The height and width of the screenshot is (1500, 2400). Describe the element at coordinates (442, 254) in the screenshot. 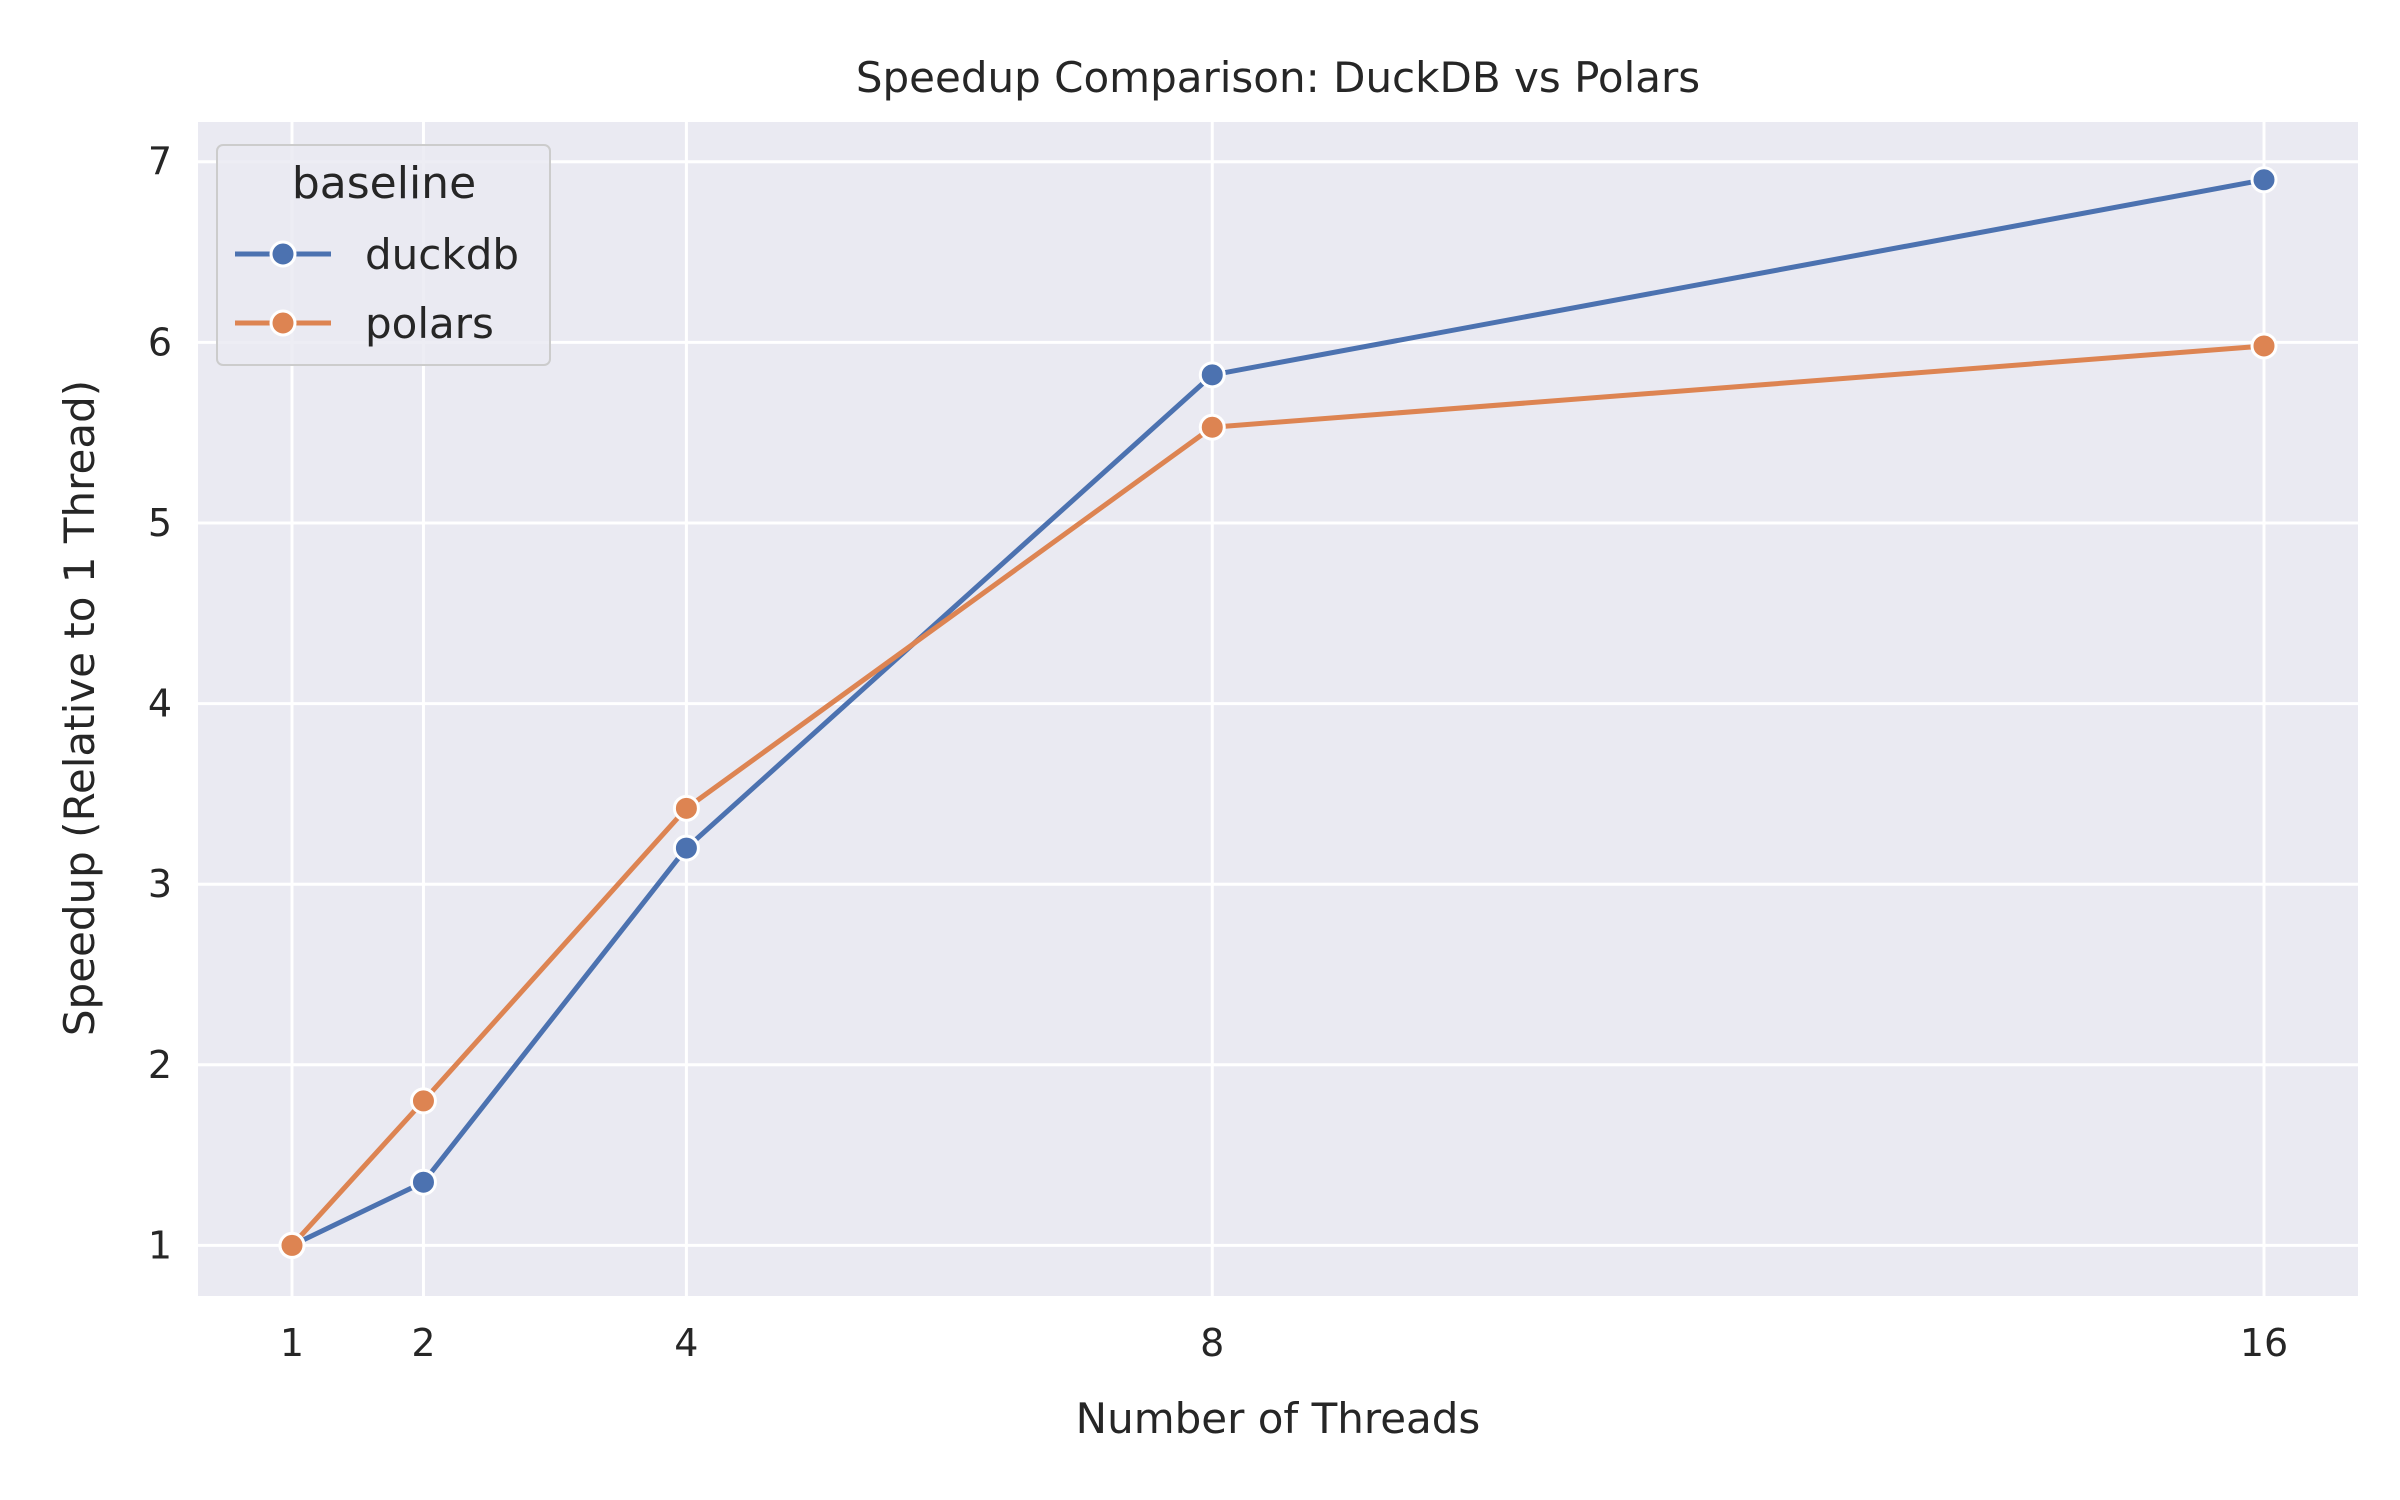

I see `legend-label-duckdb: duckdb` at that location.